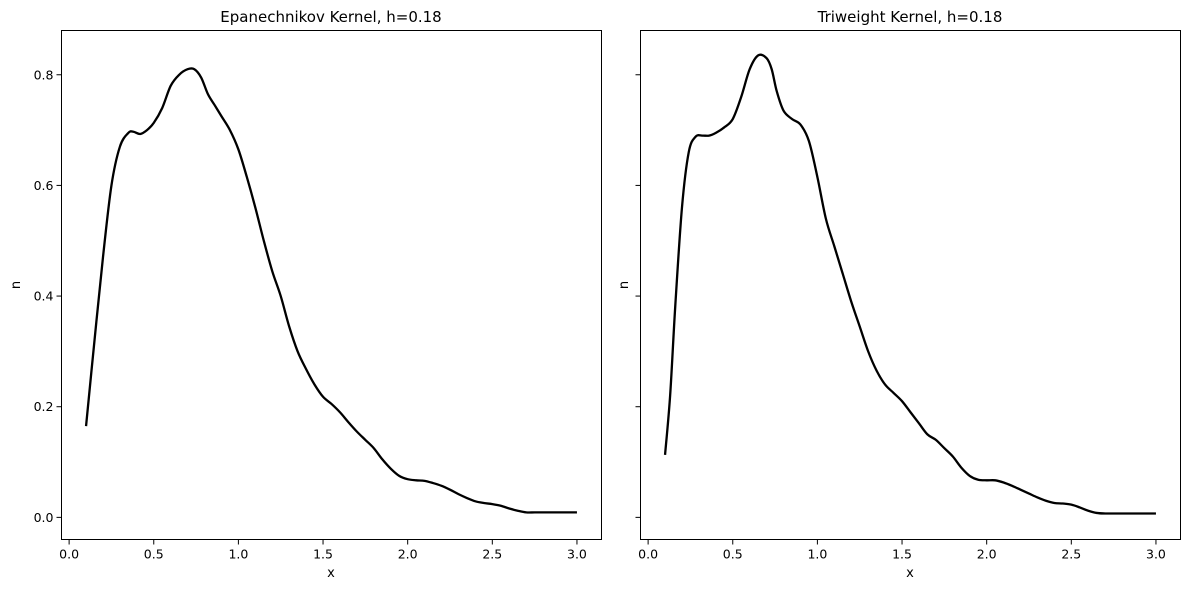  Describe the element at coordinates (44, 74) in the screenshot. I see `y-tick-label: 0.8` at that location.